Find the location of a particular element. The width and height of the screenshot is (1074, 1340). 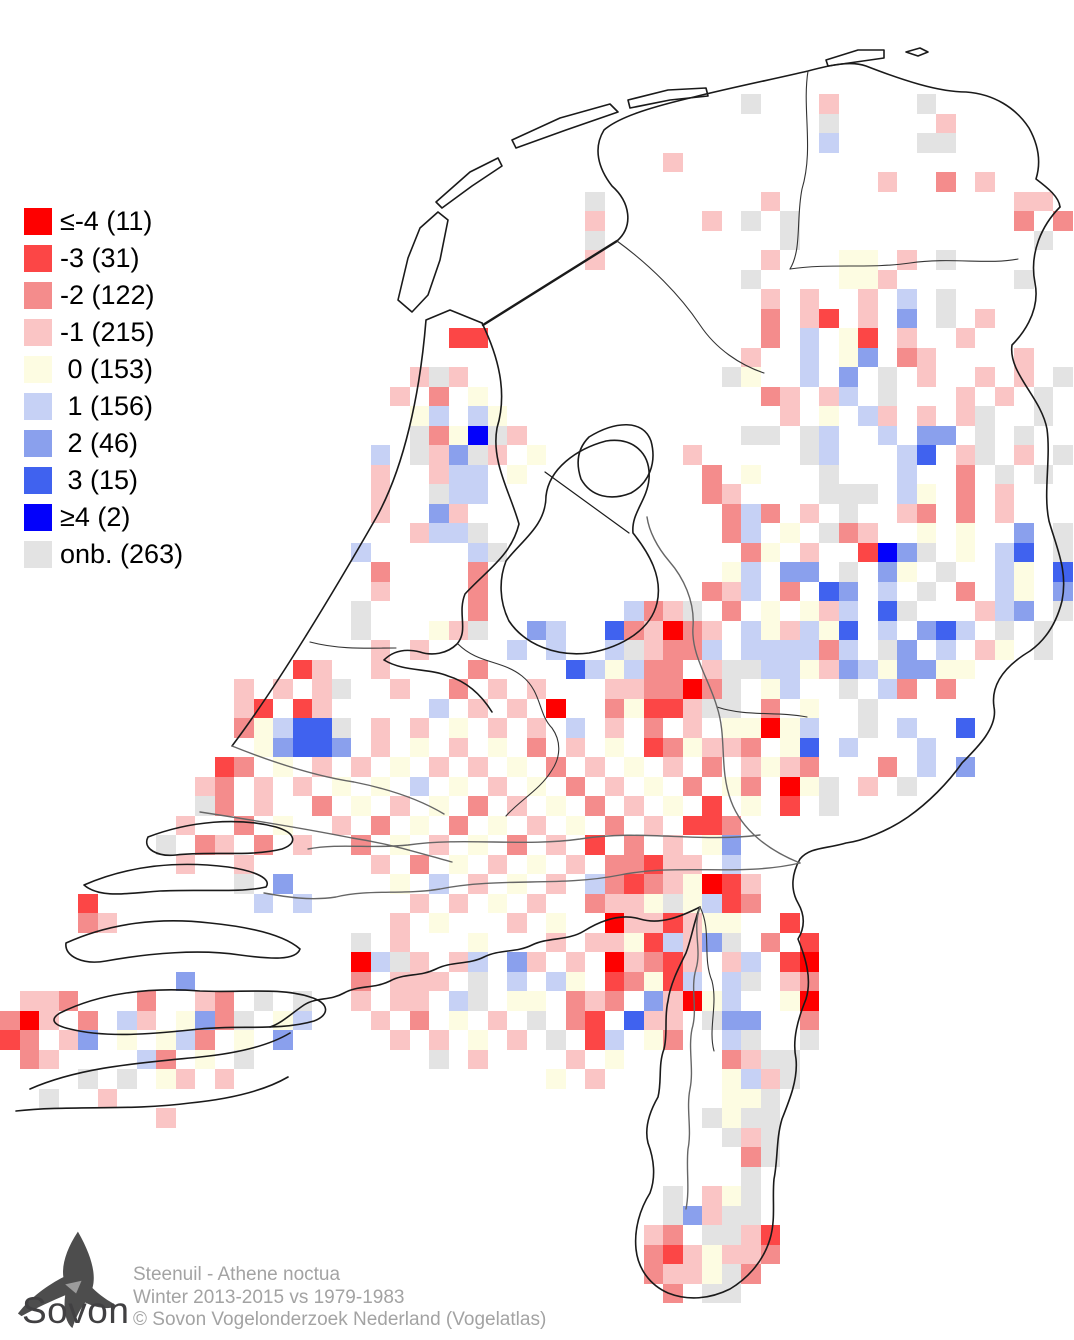

island-terschelling is located at coordinates (565, 126).